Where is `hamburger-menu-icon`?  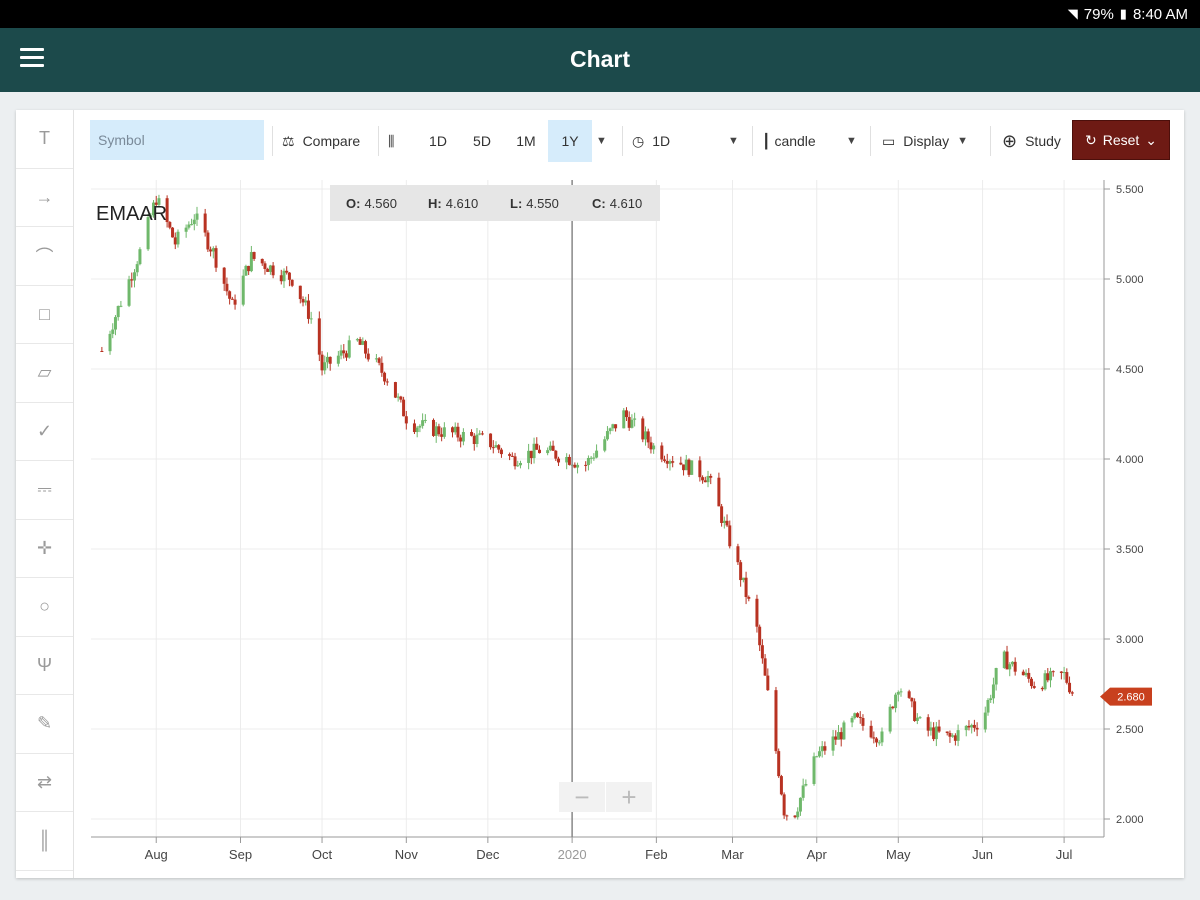
hamburger-menu-icon is located at coordinates (32, 60).